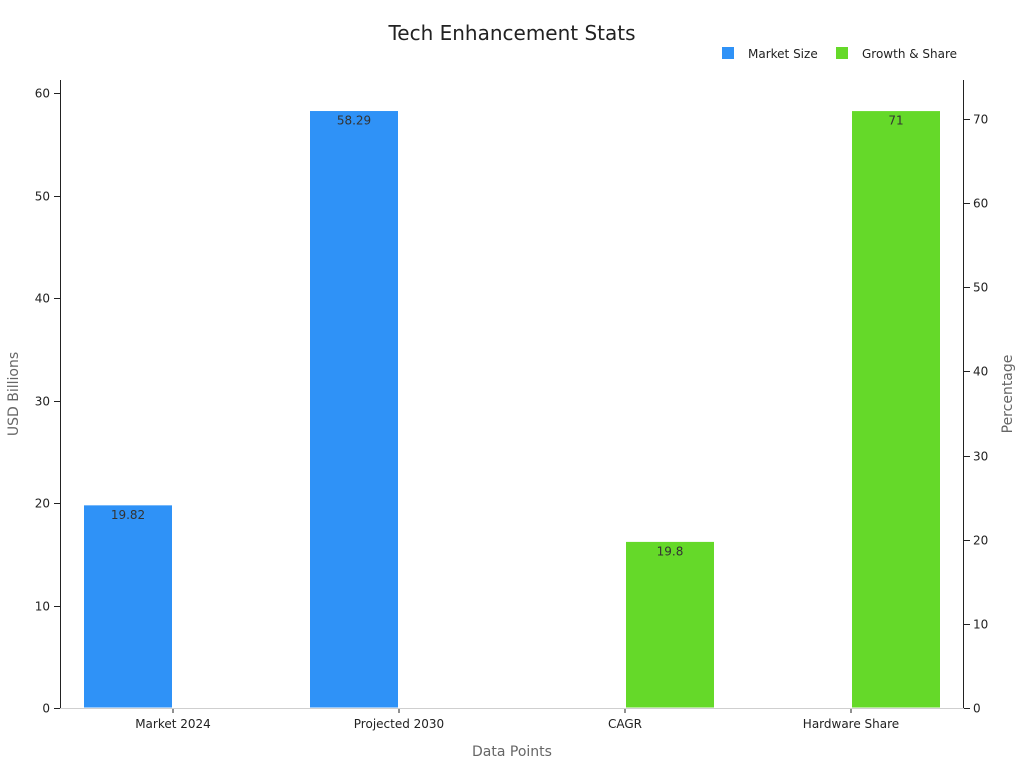 The width and height of the screenshot is (1024, 768). I want to click on legend-label-market-size: Market Size, so click(783, 54).